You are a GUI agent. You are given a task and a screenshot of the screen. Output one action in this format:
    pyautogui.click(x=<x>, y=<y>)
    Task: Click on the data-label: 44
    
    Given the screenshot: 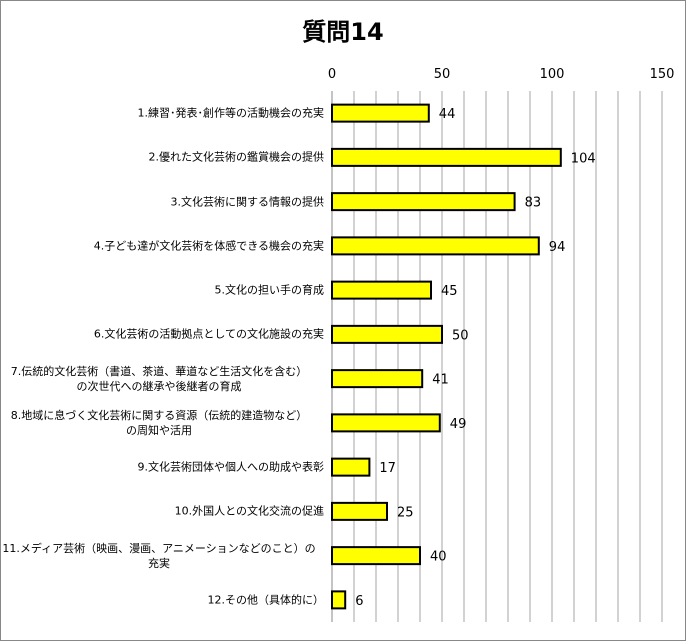 What is the action you would take?
    pyautogui.click(x=447, y=114)
    